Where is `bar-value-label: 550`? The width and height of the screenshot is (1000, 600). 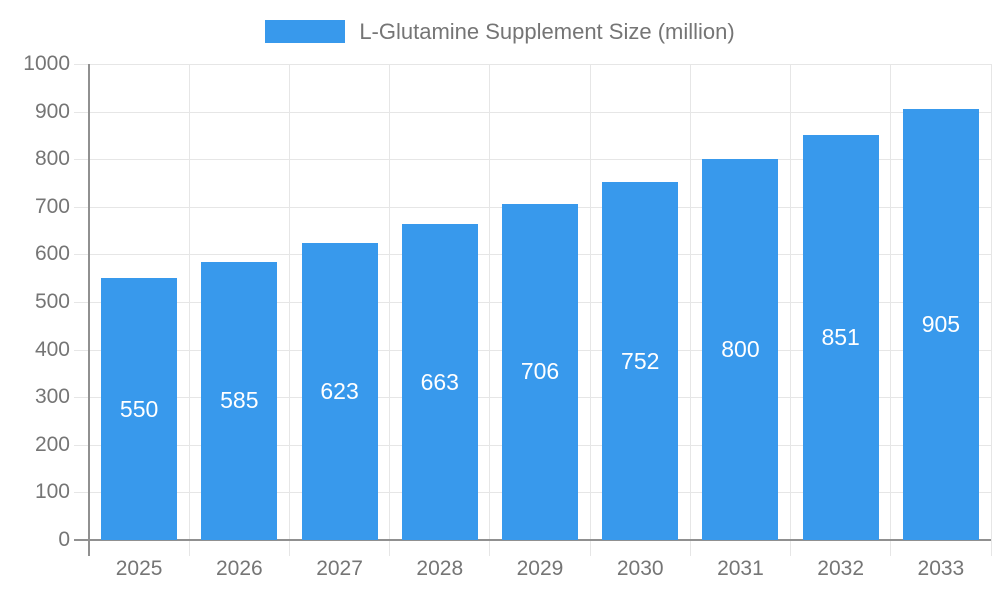
bar-value-label: 550 is located at coordinates (139, 408).